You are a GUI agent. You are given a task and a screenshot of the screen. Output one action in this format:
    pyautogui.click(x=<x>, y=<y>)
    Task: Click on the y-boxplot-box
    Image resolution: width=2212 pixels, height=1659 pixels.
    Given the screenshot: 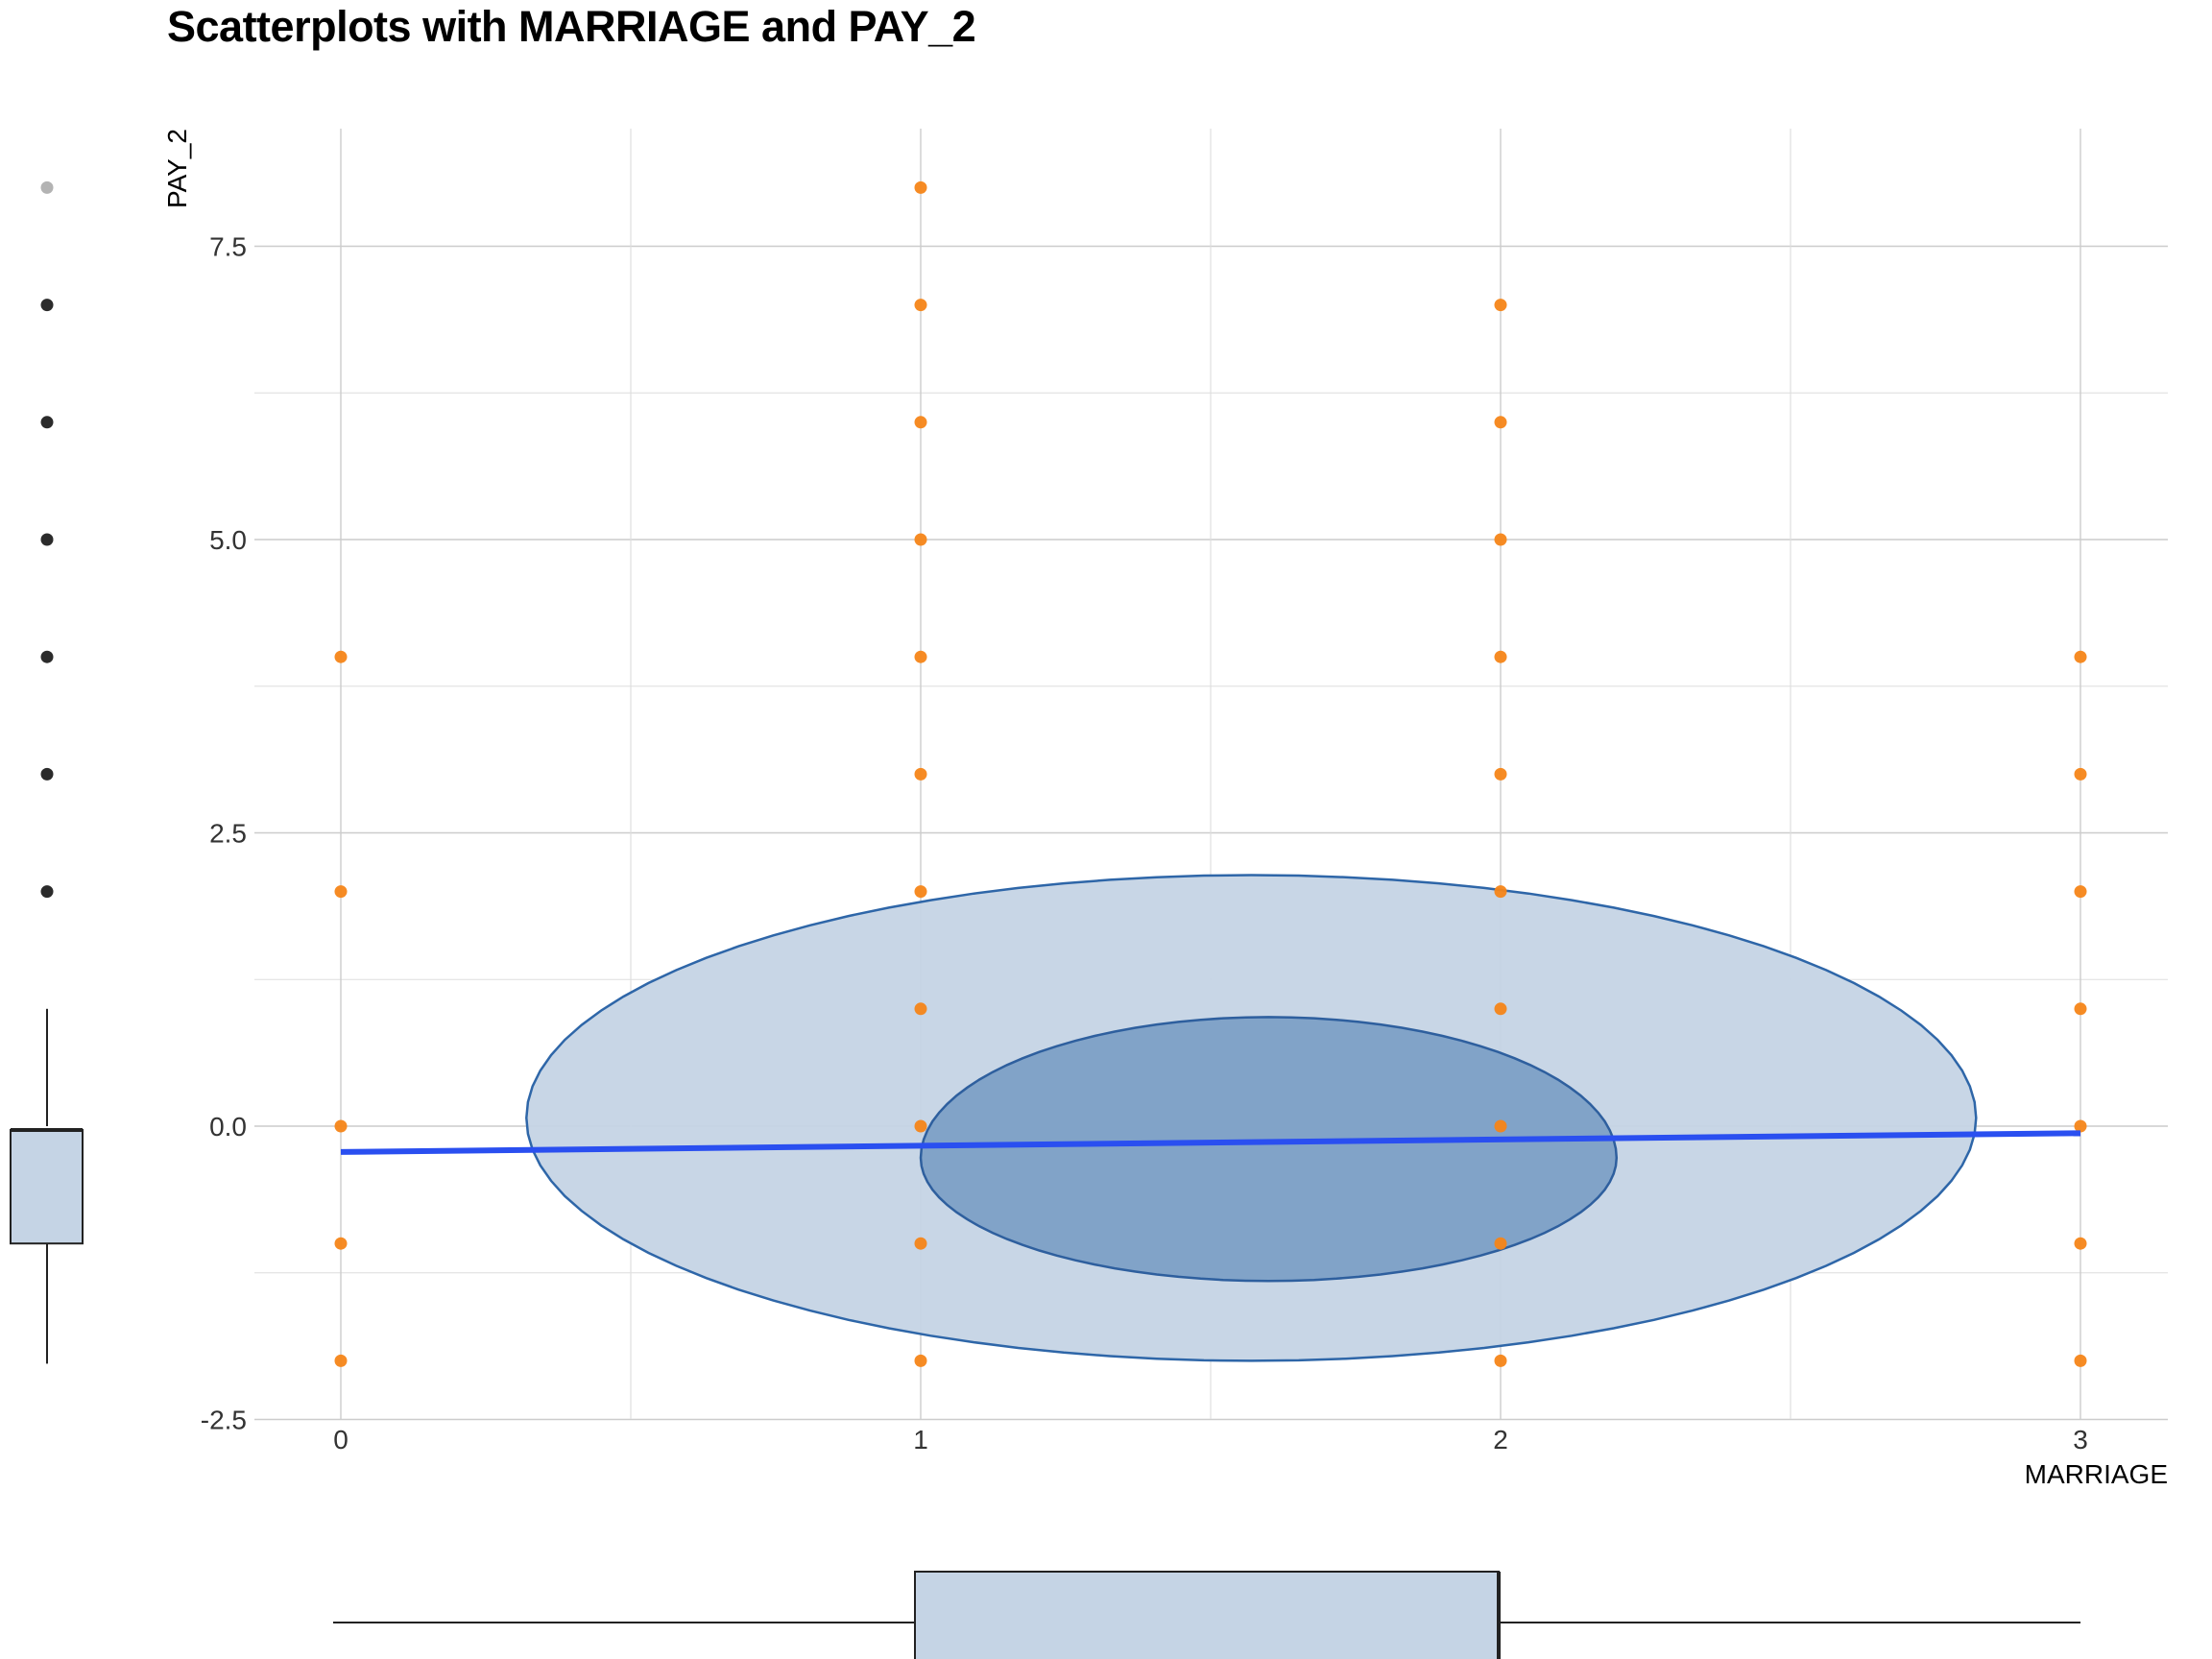 What is the action you would take?
    pyautogui.click(x=47, y=1187)
    